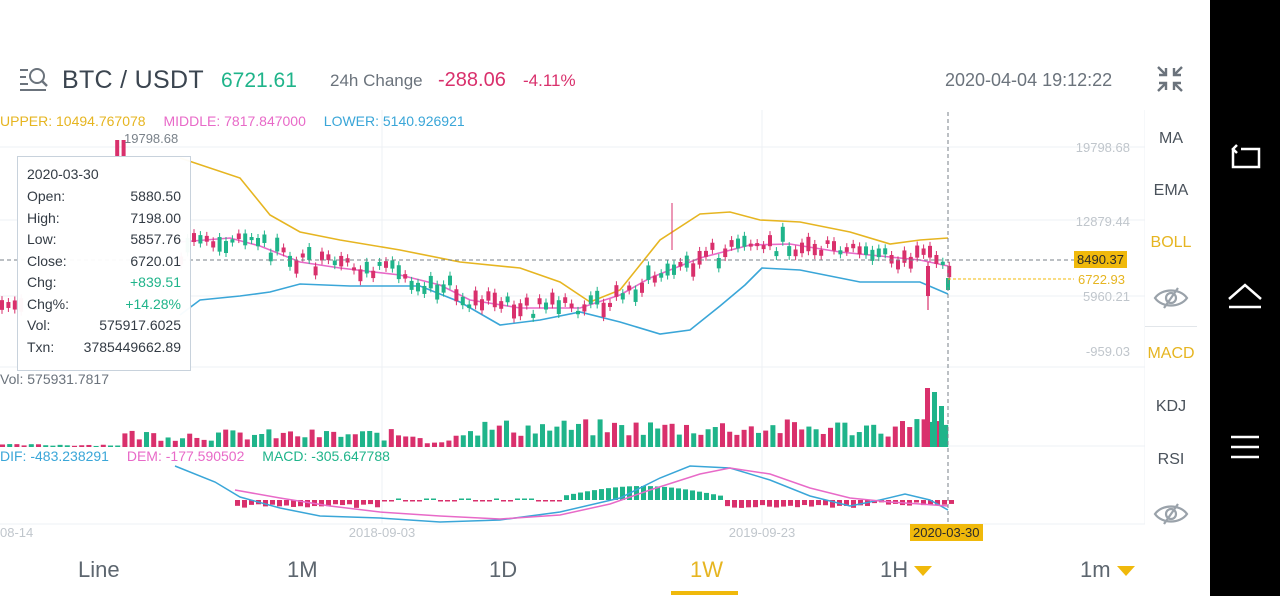 This screenshot has height=596, width=1280. Describe the element at coordinates (133, 80) in the screenshot. I see `trading-pair: BTC / USDT` at that location.